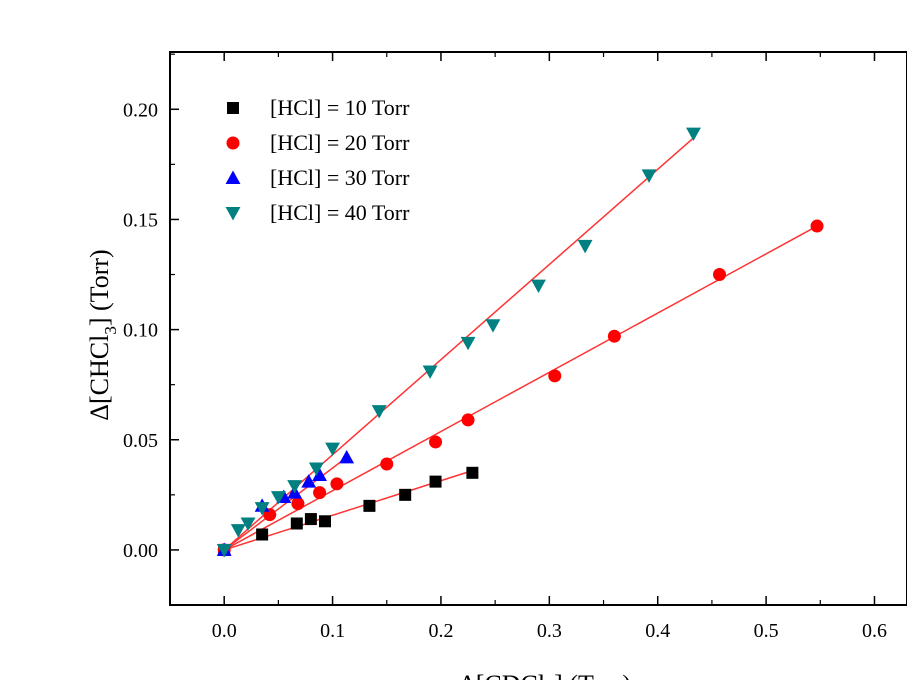 This screenshot has width=907, height=680. I want to click on y-axis-title: Δ[CHCl3] (Torr), so click(102, 334).